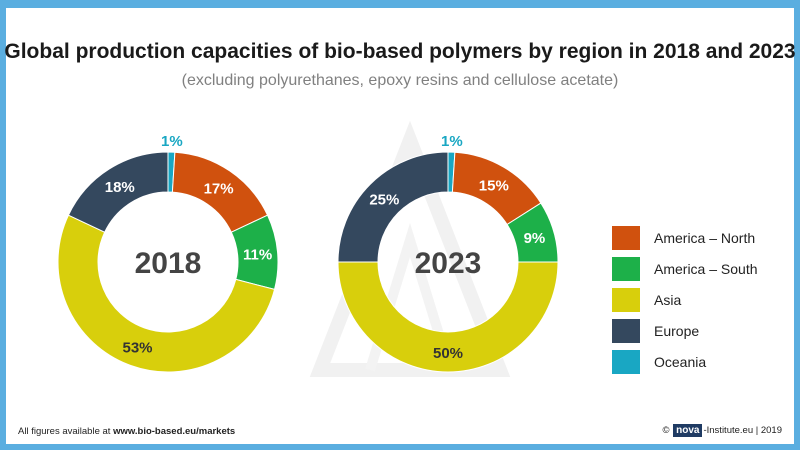 The width and height of the screenshot is (800, 450). What do you see at coordinates (137, 348) in the screenshot?
I see `slice-label: 53%` at bounding box center [137, 348].